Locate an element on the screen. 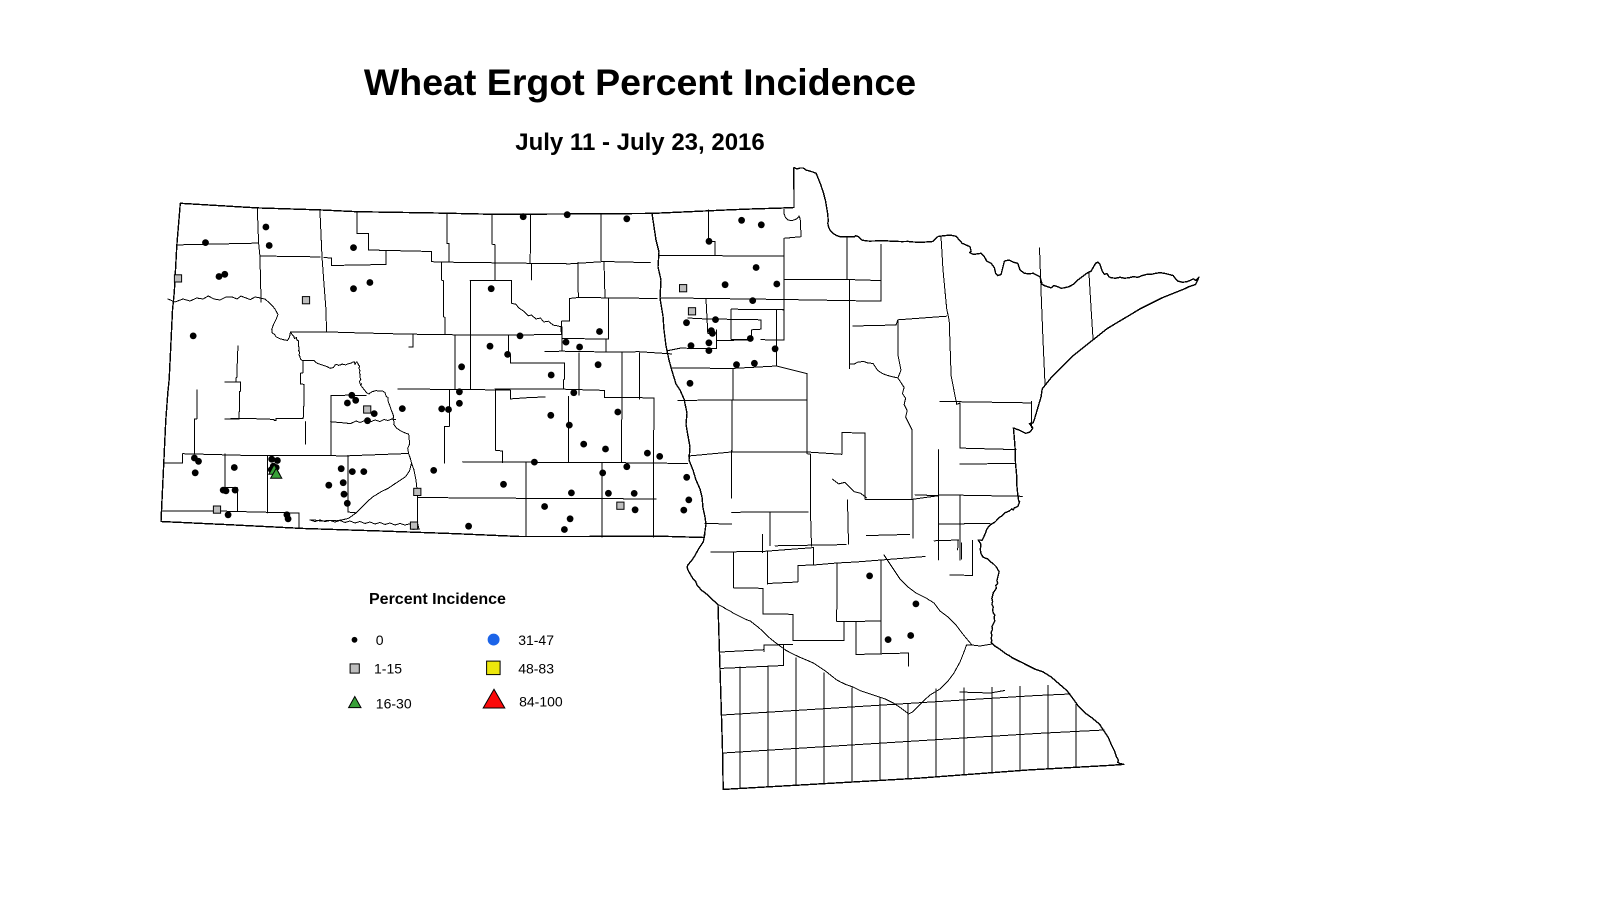 Image resolution: width=1612 pixels, height=900 pixels. svg-text: Percent Incidence is located at coordinates (437, 599).